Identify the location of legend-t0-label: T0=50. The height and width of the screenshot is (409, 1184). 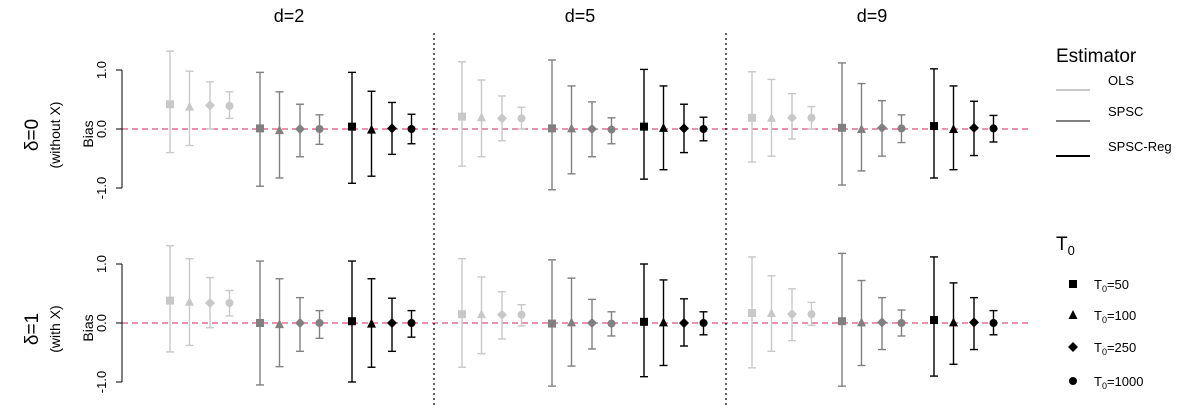
(1111, 285).